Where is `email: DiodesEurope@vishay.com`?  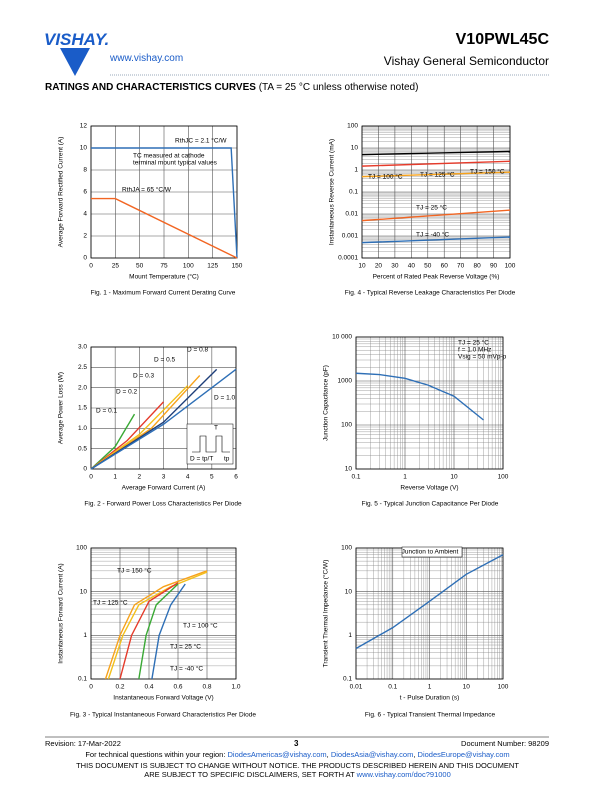
email: DiodesEurope@vishay.com is located at coordinates (463, 754).